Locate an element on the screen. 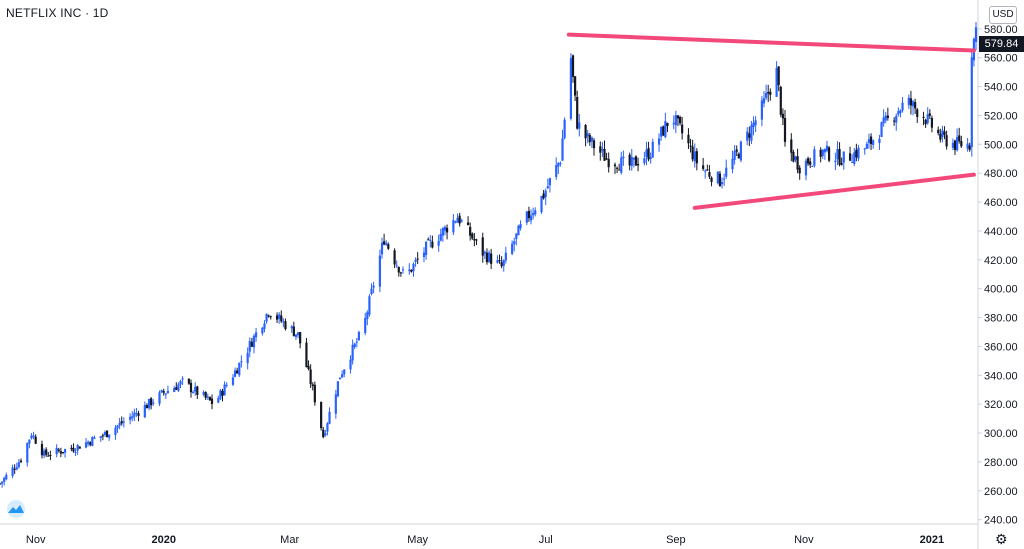 The image size is (1024, 549). currency-button: USD is located at coordinates (1003, 15).